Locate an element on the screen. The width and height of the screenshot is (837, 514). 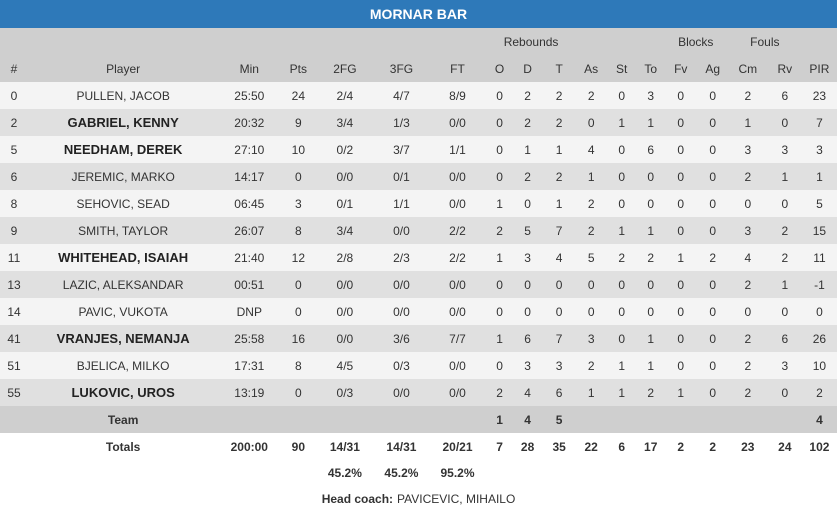
stat-cell: 0/1 is located at coordinates (401, 176).